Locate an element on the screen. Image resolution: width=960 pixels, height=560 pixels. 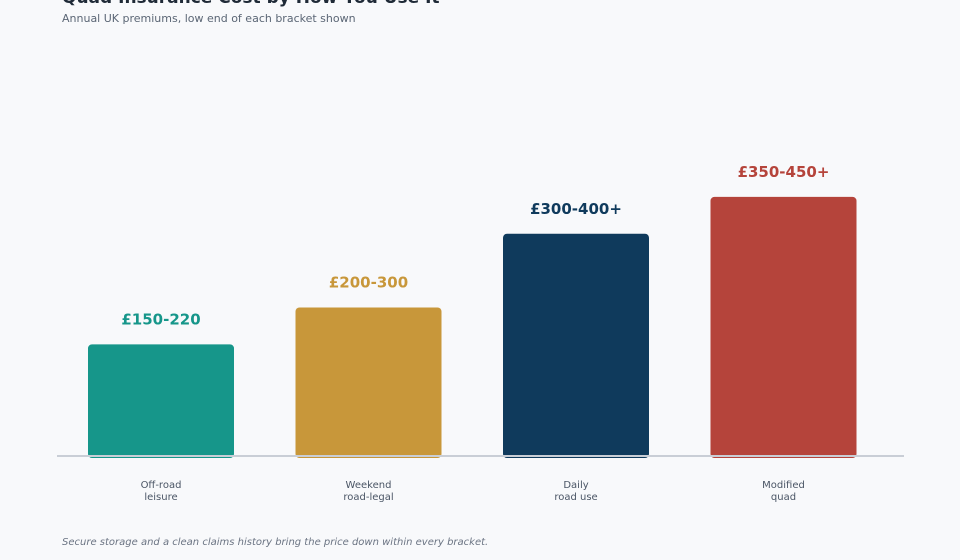
data-label-3: £300-400+ is located at coordinates (576, 209).